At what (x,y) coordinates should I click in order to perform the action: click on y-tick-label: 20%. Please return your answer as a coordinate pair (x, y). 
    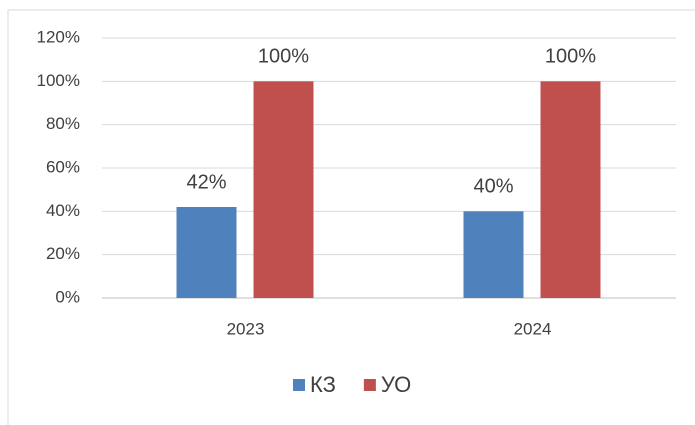
    Looking at the image, I should click on (63, 253).